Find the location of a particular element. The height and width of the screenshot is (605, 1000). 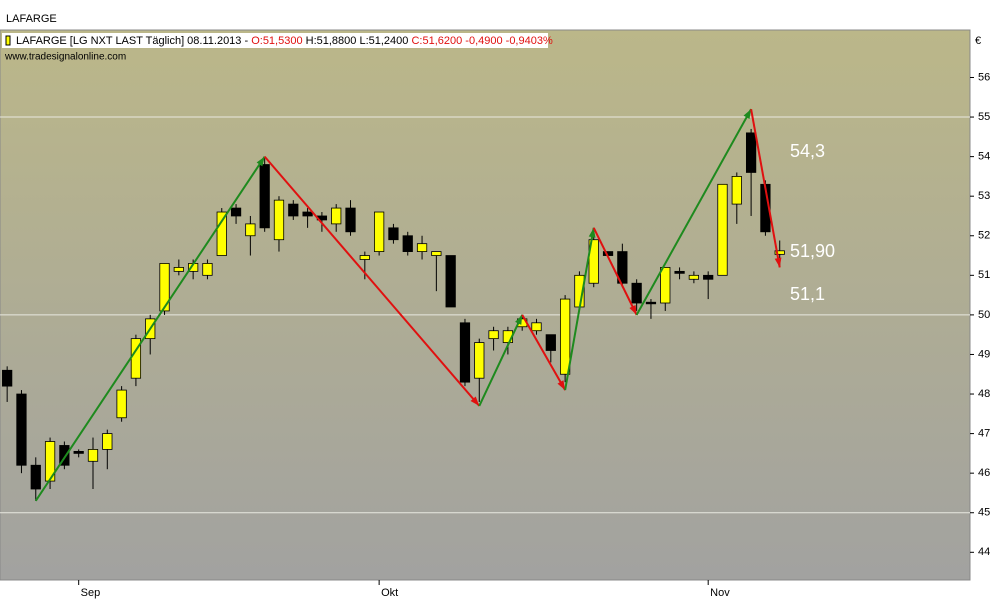

y-unit: € is located at coordinates (978, 41).